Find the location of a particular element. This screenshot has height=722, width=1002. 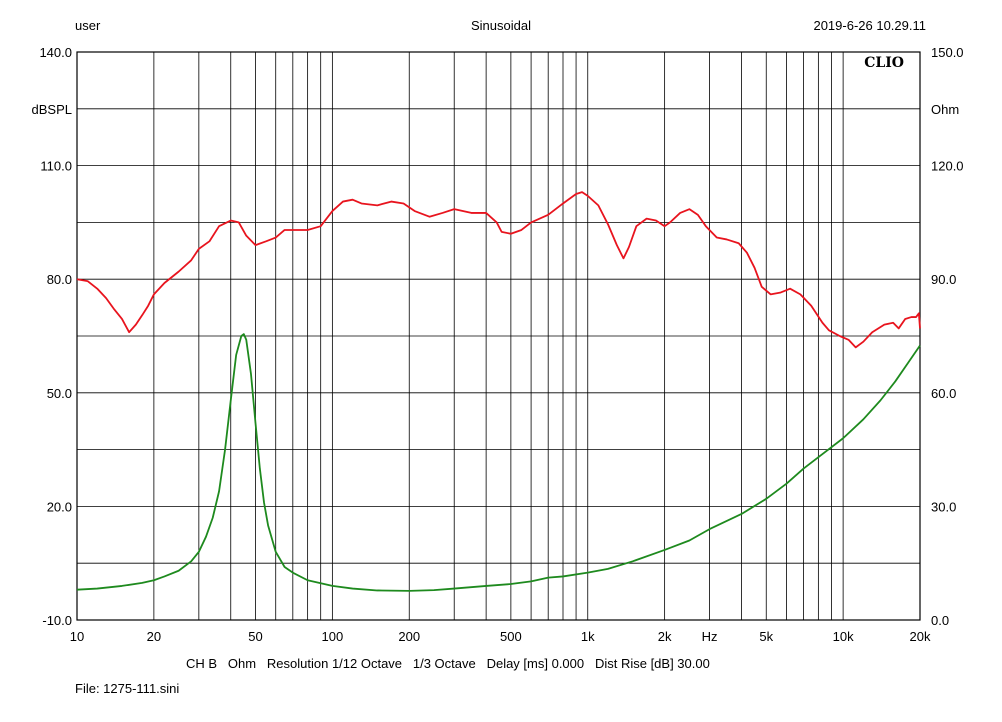

right-y-tick-label: 150.0 is located at coordinates (947, 52).